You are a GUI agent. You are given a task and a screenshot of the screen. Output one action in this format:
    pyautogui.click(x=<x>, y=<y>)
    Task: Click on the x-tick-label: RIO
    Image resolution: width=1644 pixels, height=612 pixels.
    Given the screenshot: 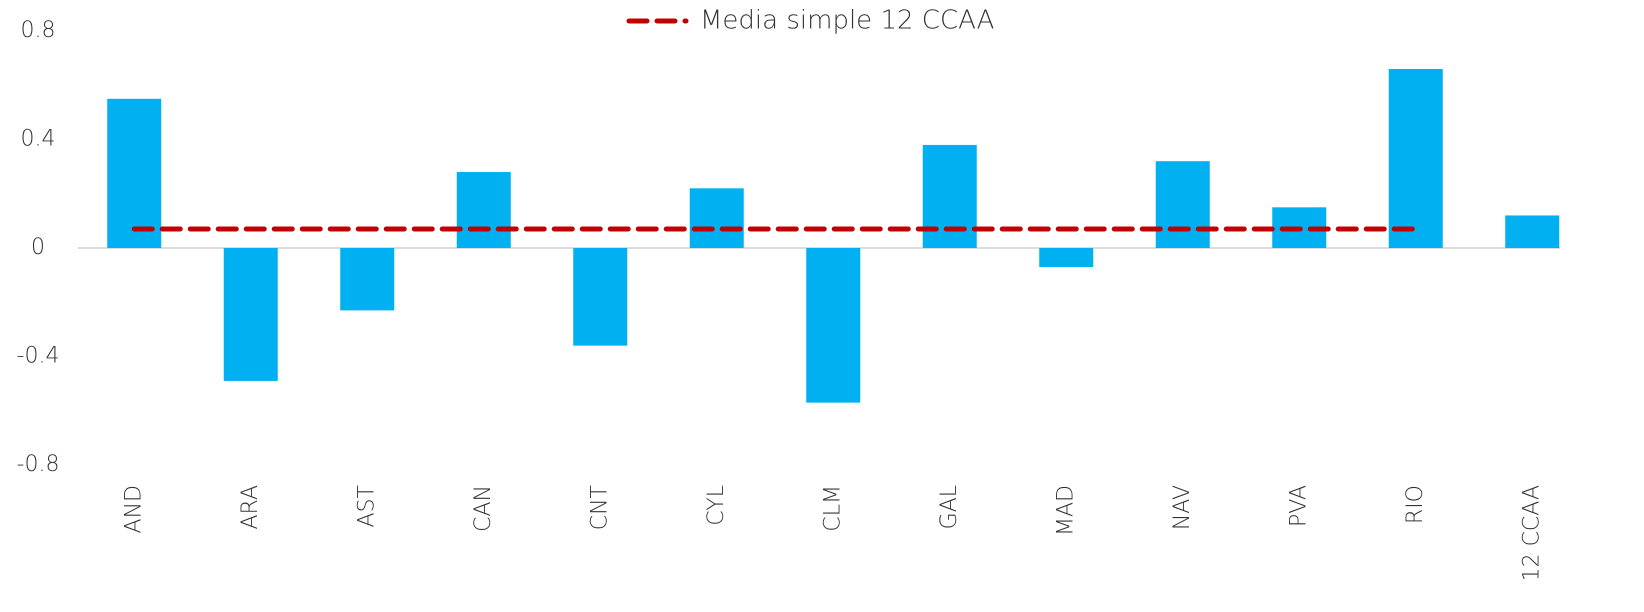 What is the action you would take?
    pyautogui.click(x=1415, y=504)
    